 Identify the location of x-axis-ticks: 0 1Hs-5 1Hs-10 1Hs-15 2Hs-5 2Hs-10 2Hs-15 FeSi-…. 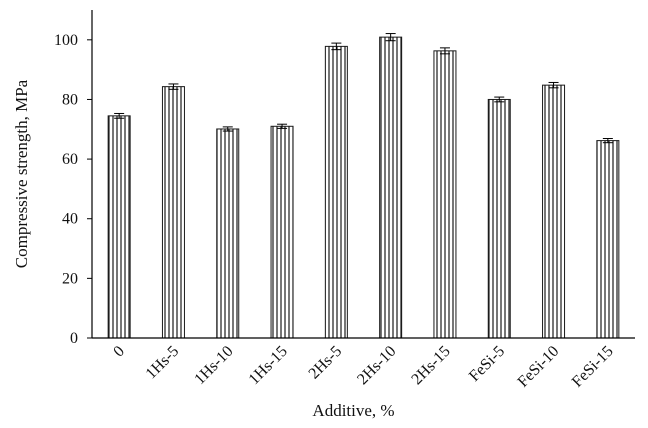
(363, 367).